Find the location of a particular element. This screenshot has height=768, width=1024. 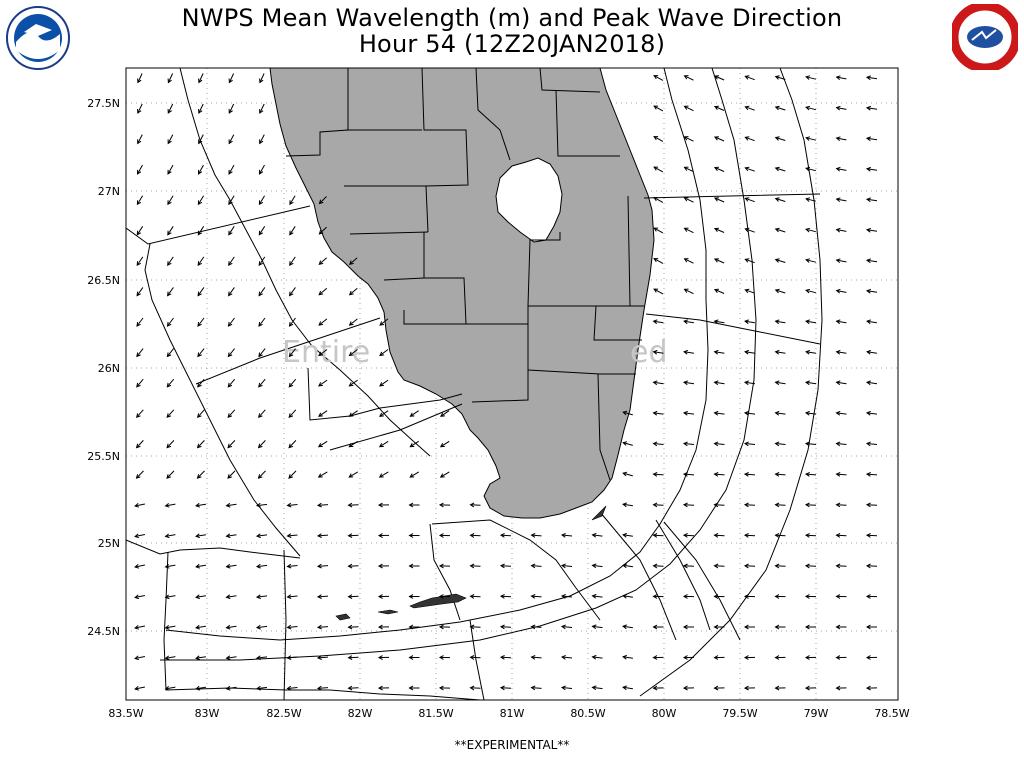

chart-subtitle: Hour 54 (12Z20JAN2018) is located at coordinates (512, 44).